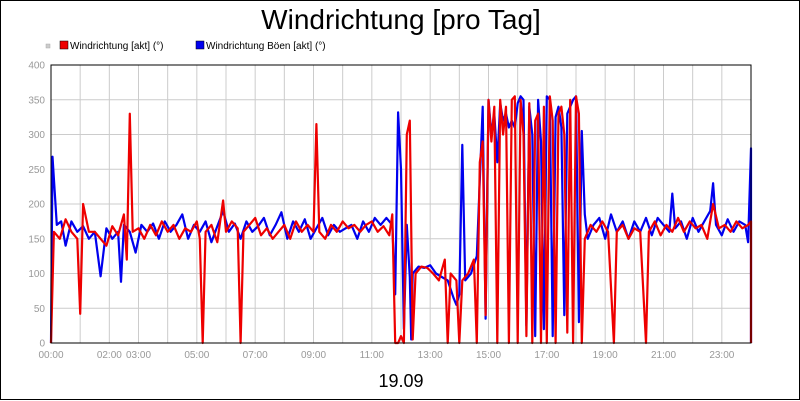 This screenshot has height=401, width=800. Describe the element at coordinates (372, 355) in the screenshot. I see `x-tick-label: 11:00` at that location.